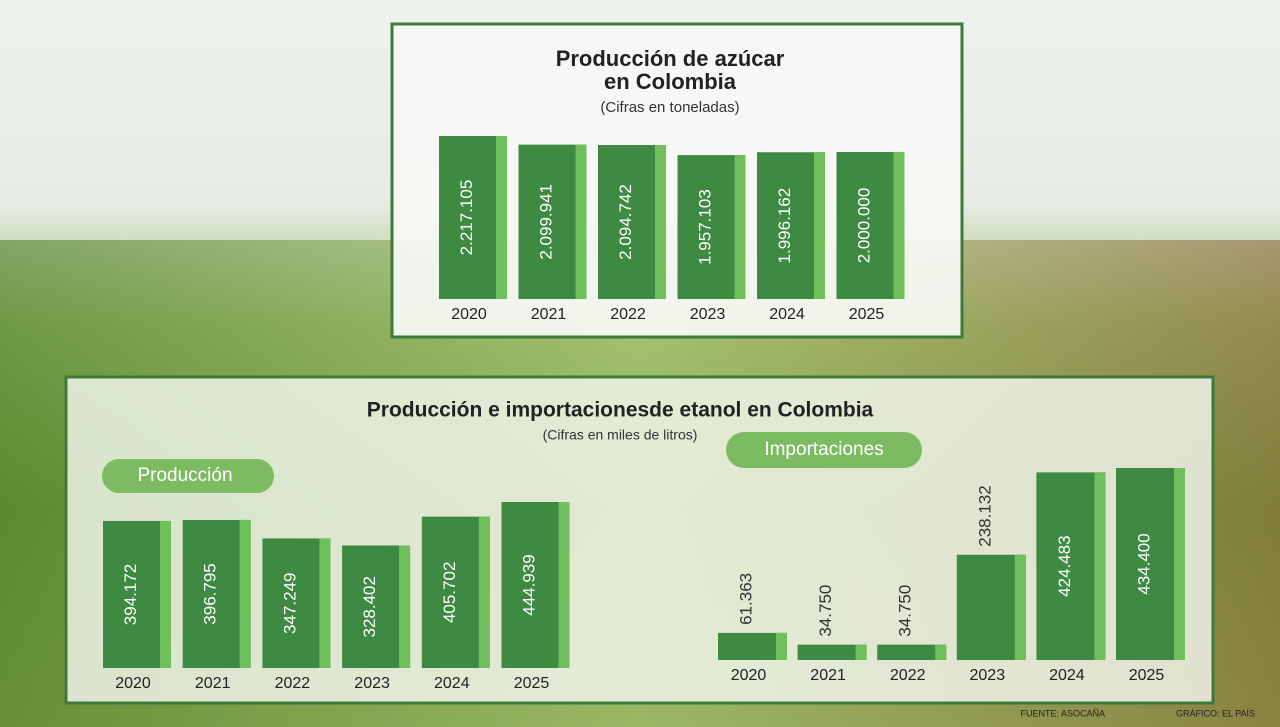 Image resolution: width=1280 pixels, height=727 pixels. Describe the element at coordinates (449, 592) in the screenshot. I see `value-label: 405.702` at that location.